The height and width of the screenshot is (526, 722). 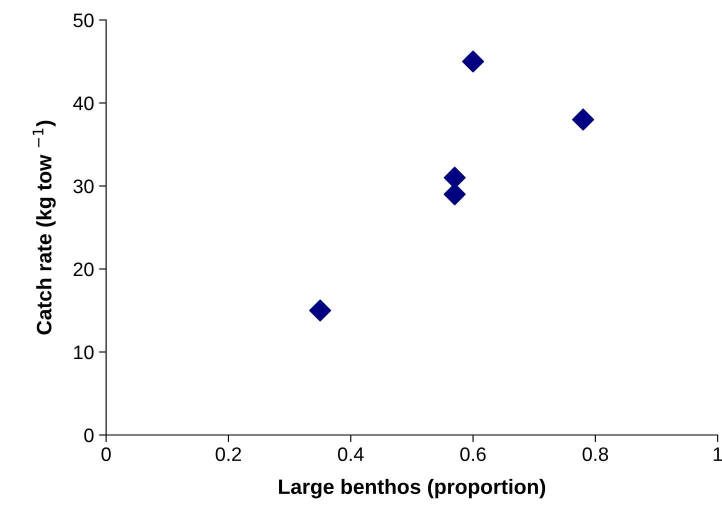 I want to click on x-tick-label: 1, so click(x=718, y=454).